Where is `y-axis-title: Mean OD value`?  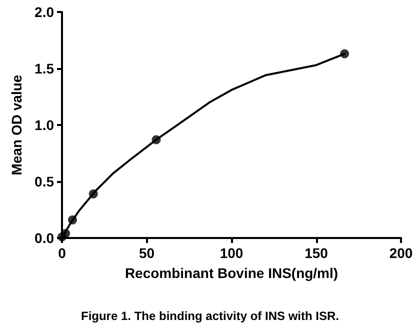
y-axis-title: Mean OD value is located at coordinates (16, 125).